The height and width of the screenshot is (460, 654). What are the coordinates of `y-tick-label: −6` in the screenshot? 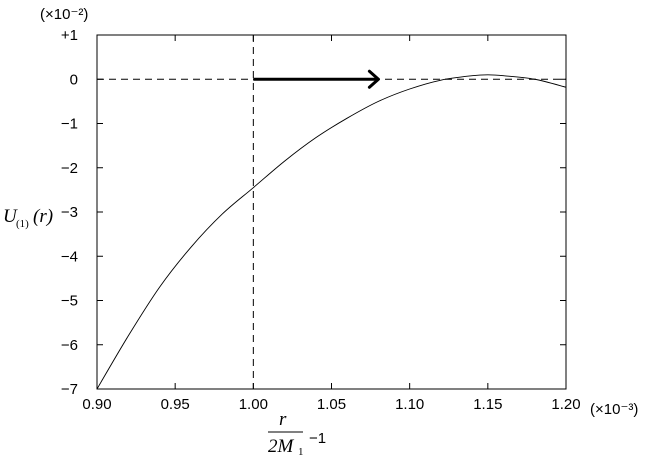 It's located at (69, 345).